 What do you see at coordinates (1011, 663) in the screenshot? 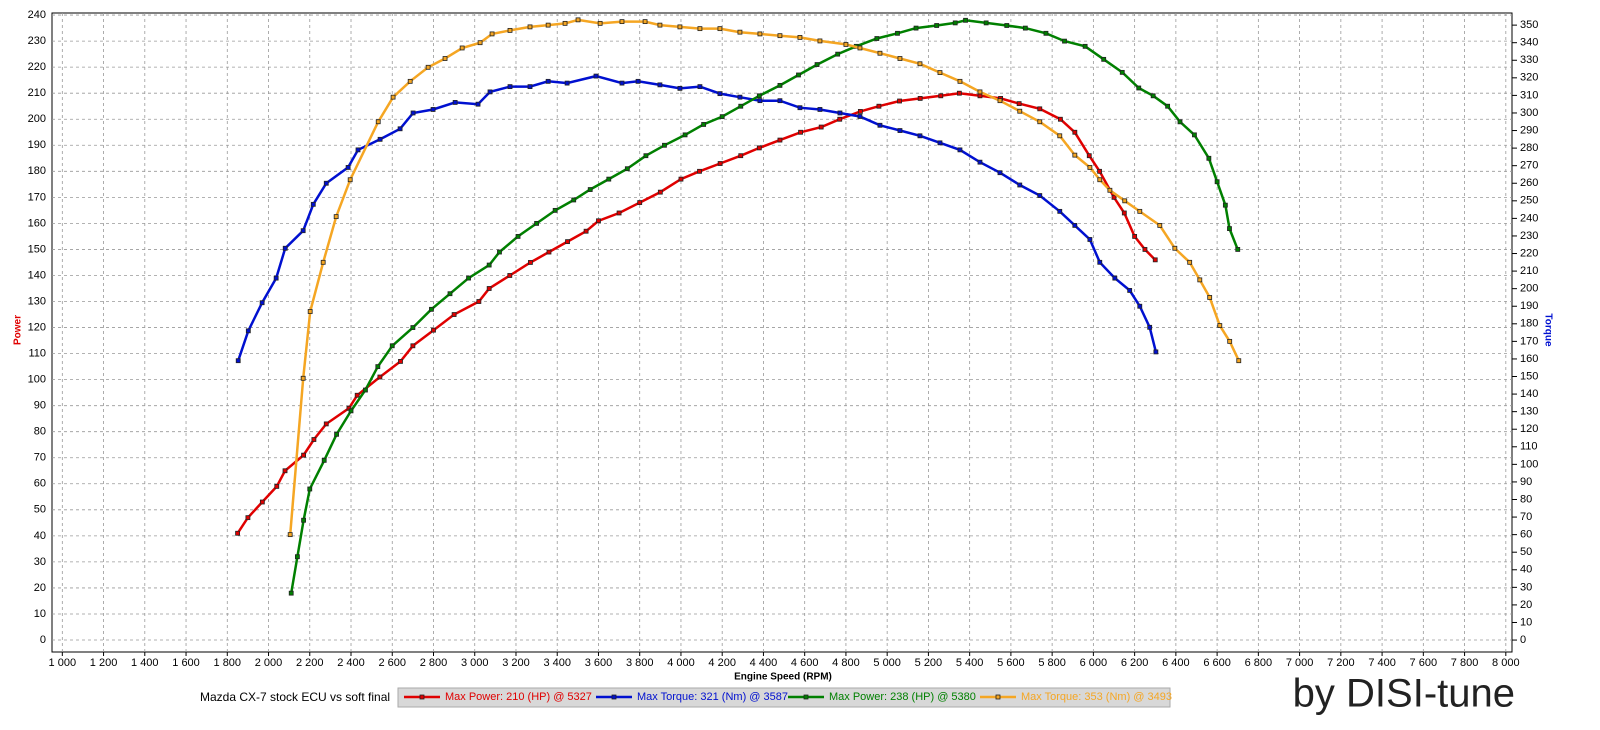
I see `x-tick-label: 5 600` at bounding box center [1011, 663].